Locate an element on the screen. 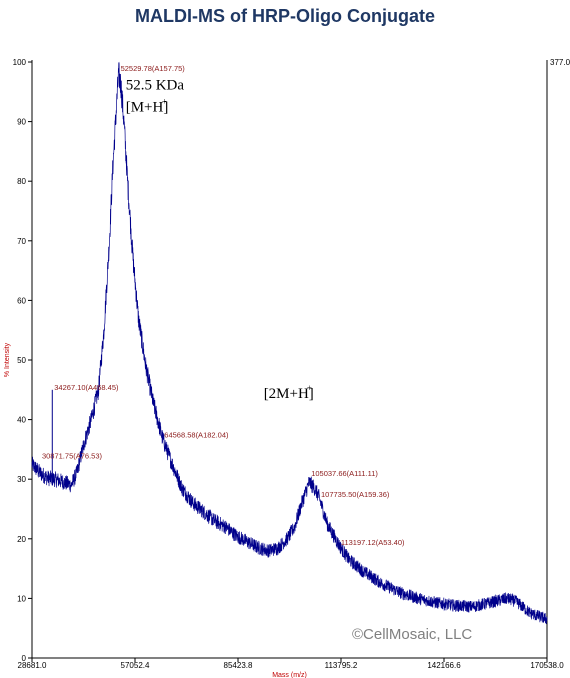 This screenshot has height=678, width=570. y-tick-label: 0 is located at coordinates (24, 658).